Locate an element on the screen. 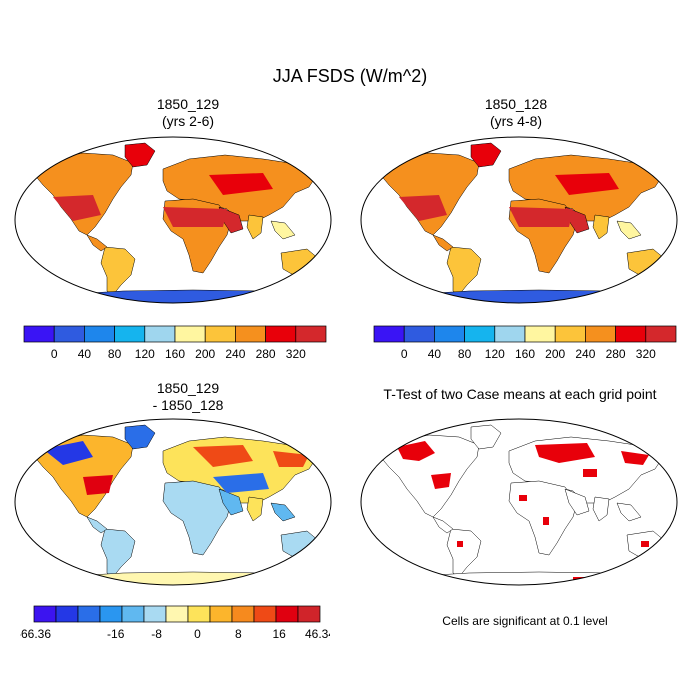  map4-border is located at coordinates (519, 502).